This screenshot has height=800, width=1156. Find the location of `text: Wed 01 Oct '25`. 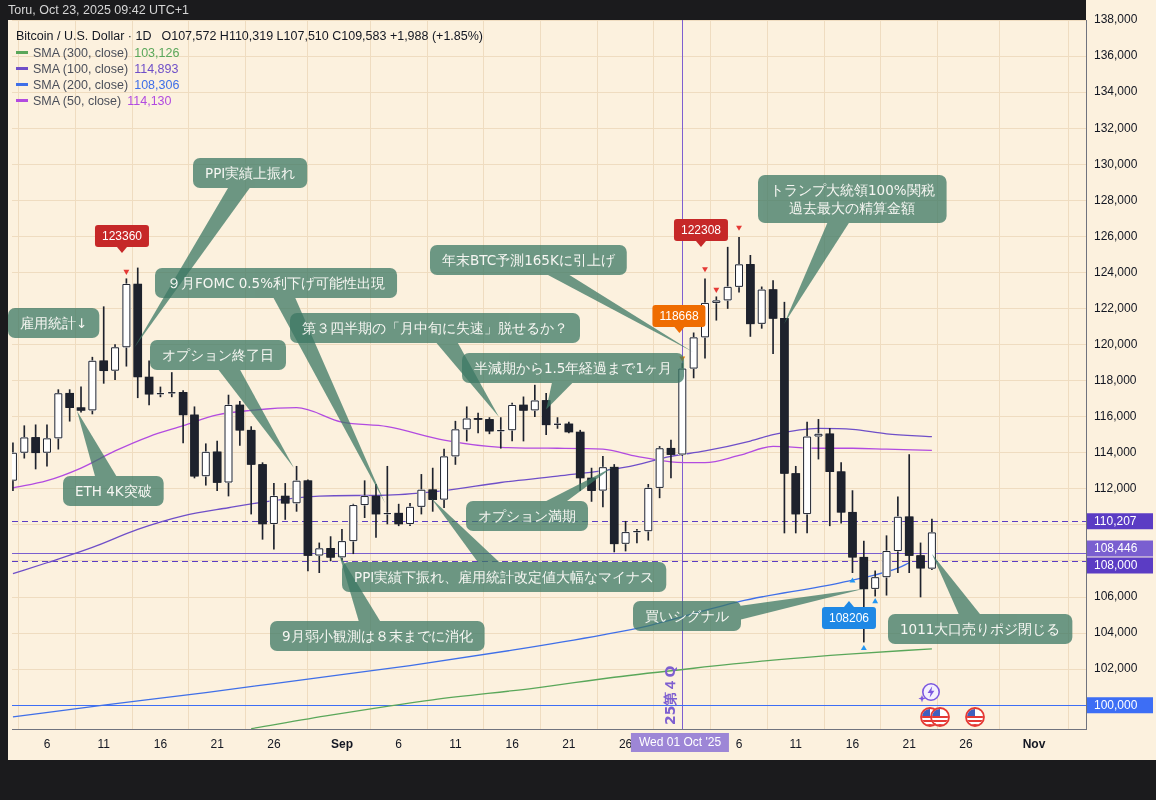

text: Wed 01 Oct '25 is located at coordinates (680, 742).